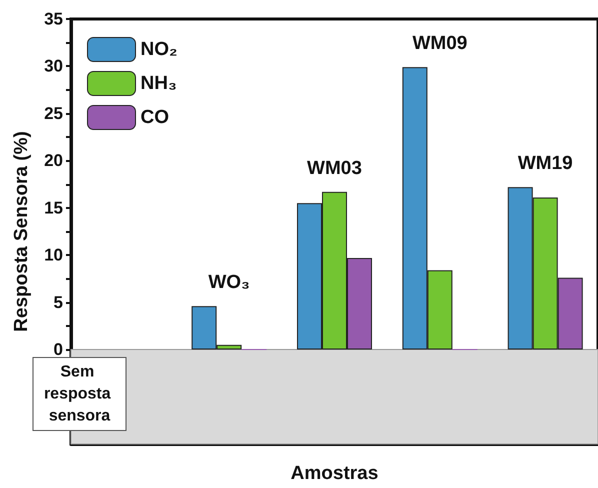  Describe the element at coordinates (53, 66) in the screenshot. I see `y-tick-label: 30` at that location.